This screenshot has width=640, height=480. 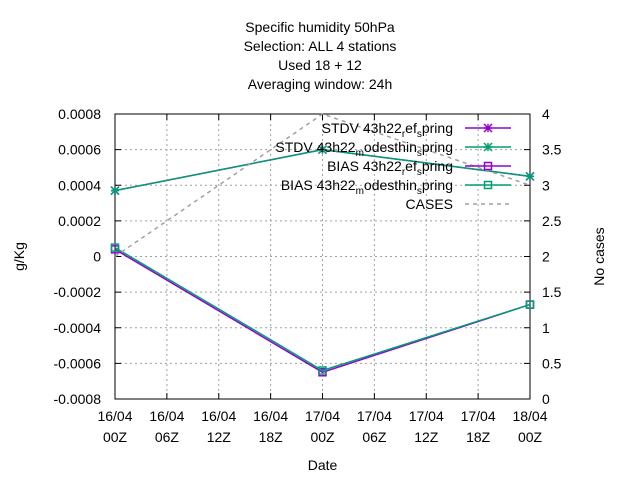 What do you see at coordinates (387, 130) in the screenshot?
I see `legend-label-1: STDV 43h22refspring` at bounding box center [387, 130].